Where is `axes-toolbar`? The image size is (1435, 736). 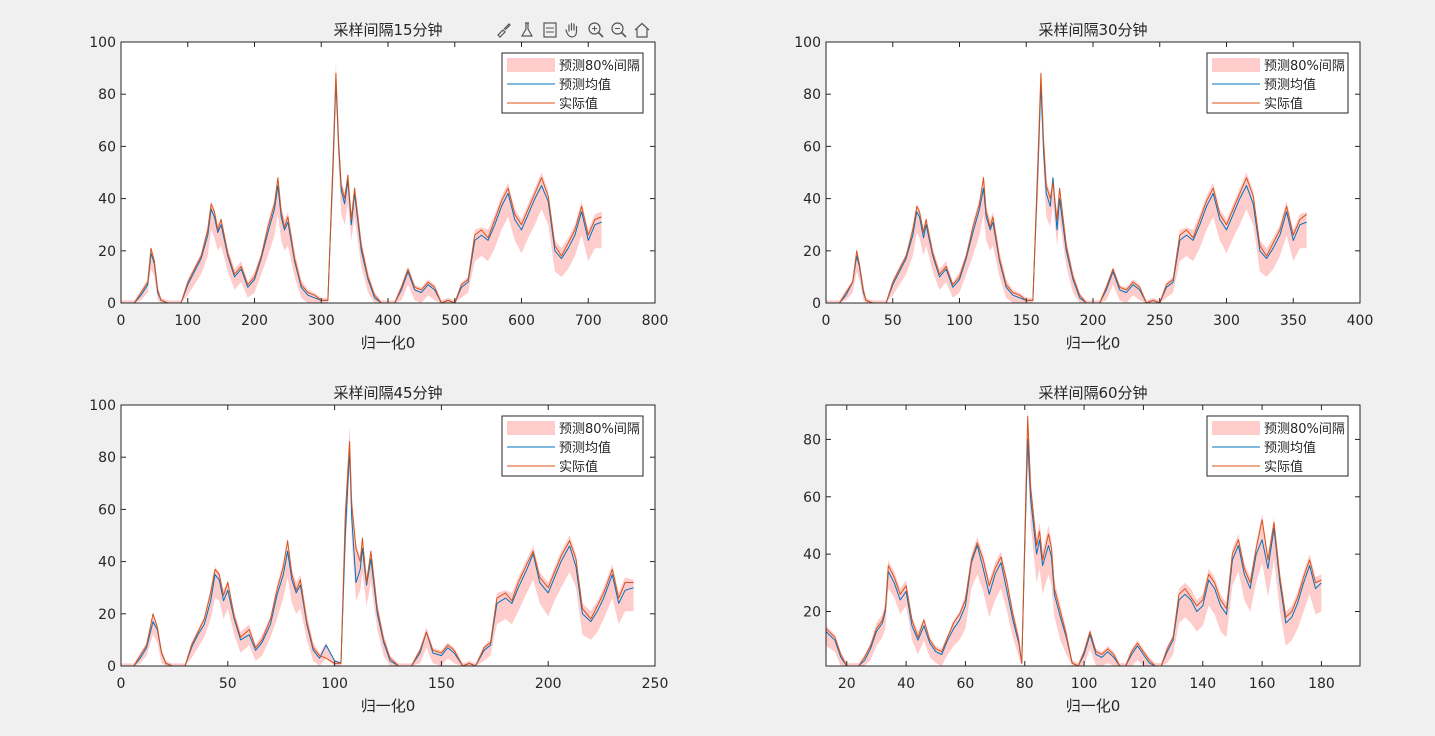 axes-toolbar is located at coordinates (573, 30).